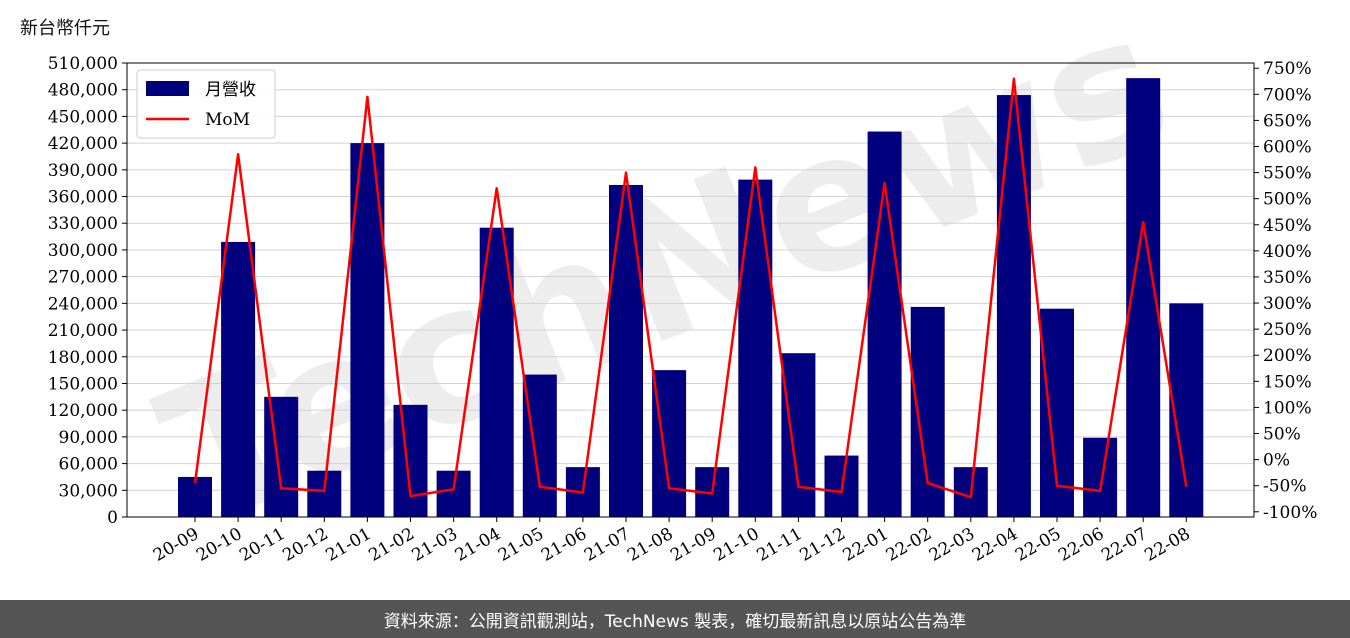 The width and height of the screenshot is (1350, 638). Describe the element at coordinates (478, 545) in the screenshot. I see `x-tick-label: 21-04` at that location.